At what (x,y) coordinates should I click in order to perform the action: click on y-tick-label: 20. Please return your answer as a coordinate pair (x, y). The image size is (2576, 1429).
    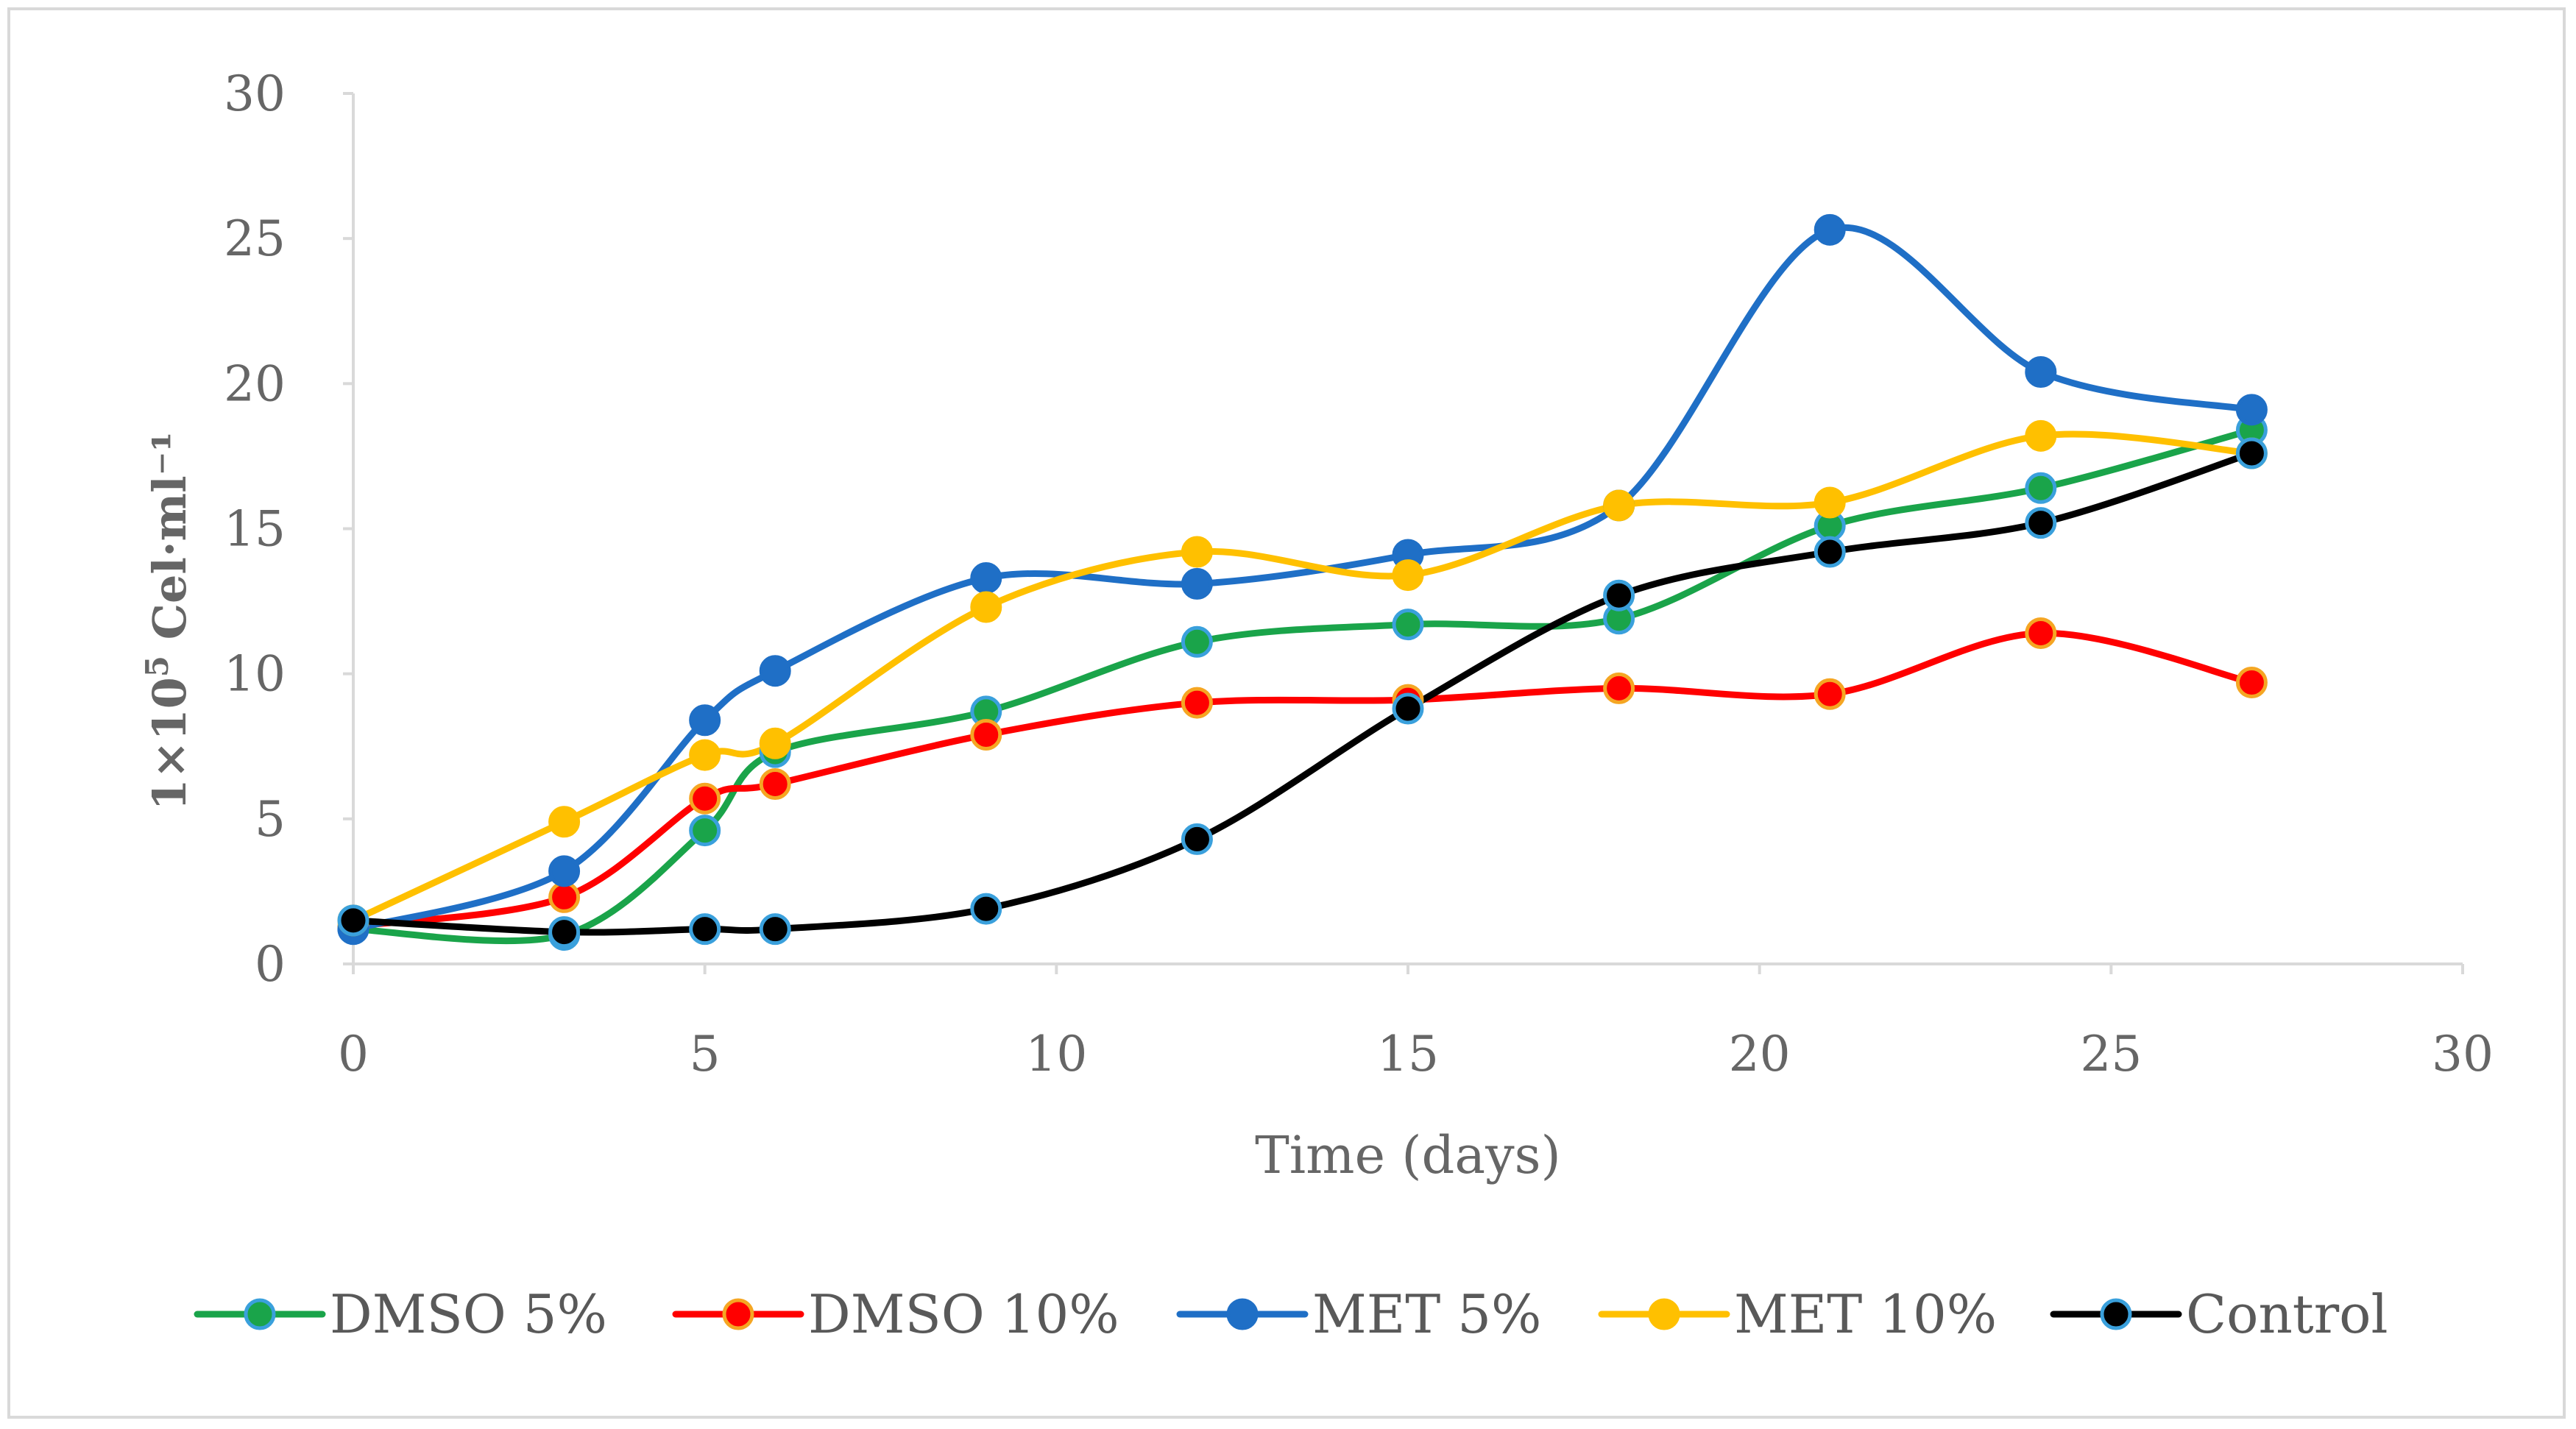
    Looking at the image, I should click on (255, 383).